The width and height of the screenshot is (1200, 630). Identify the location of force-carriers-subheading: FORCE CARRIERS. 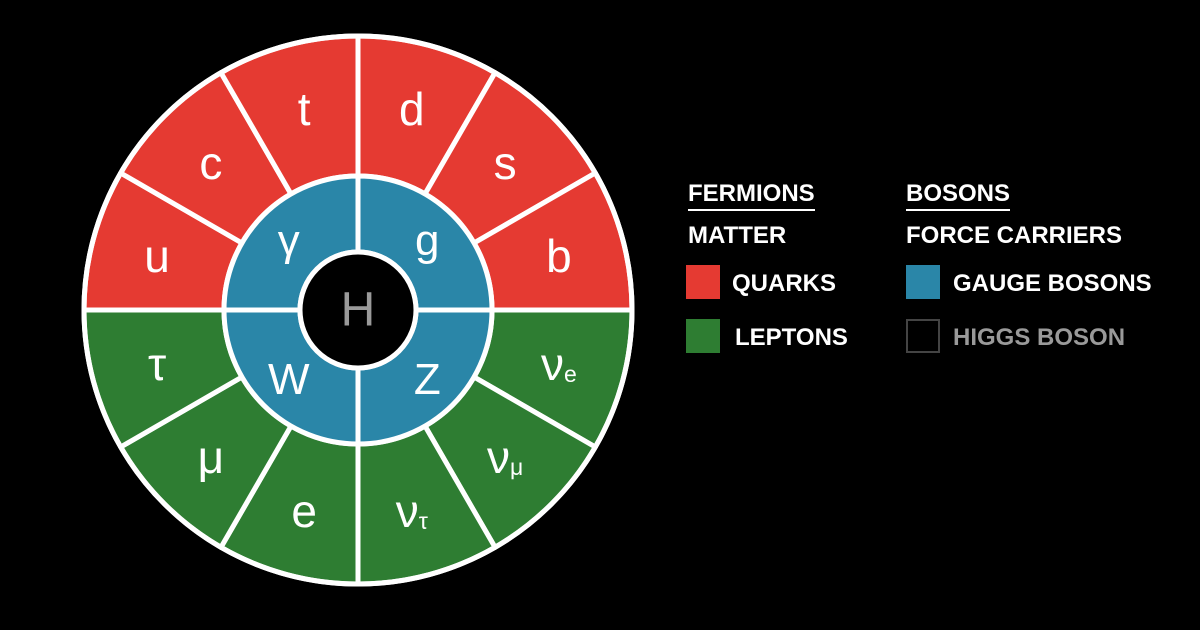
(1014, 235).